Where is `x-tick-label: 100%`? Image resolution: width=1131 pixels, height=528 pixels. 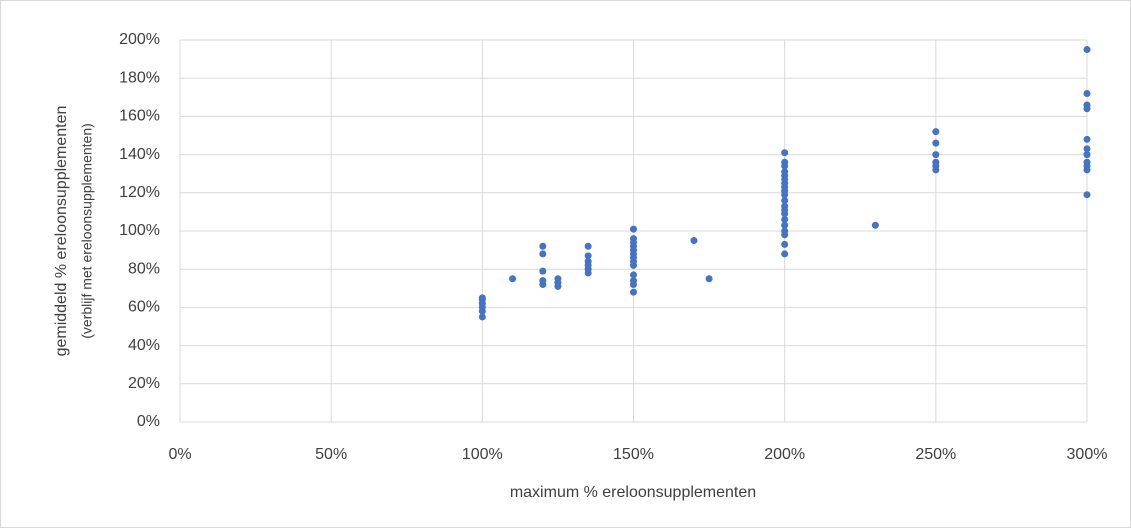
x-tick-label: 100% is located at coordinates (482, 454).